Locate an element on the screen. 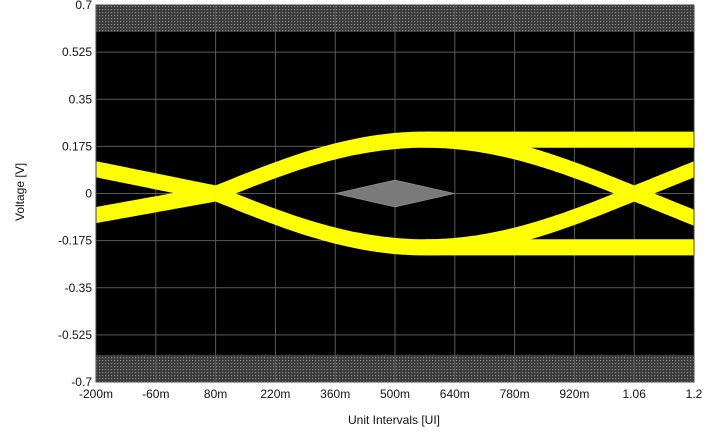  center-eye-mask is located at coordinates (395, 193).